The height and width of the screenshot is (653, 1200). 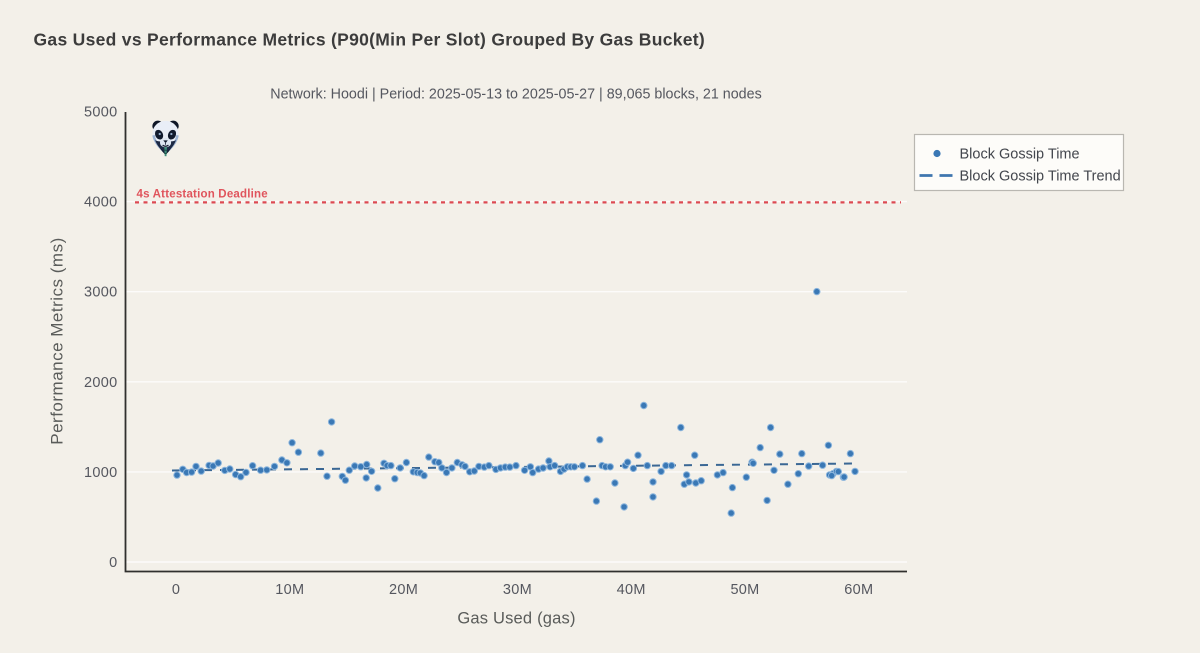 What do you see at coordinates (57, 341) in the screenshot?
I see `svg-text: Performance Metrics (ms)` at bounding box center [57, 341].